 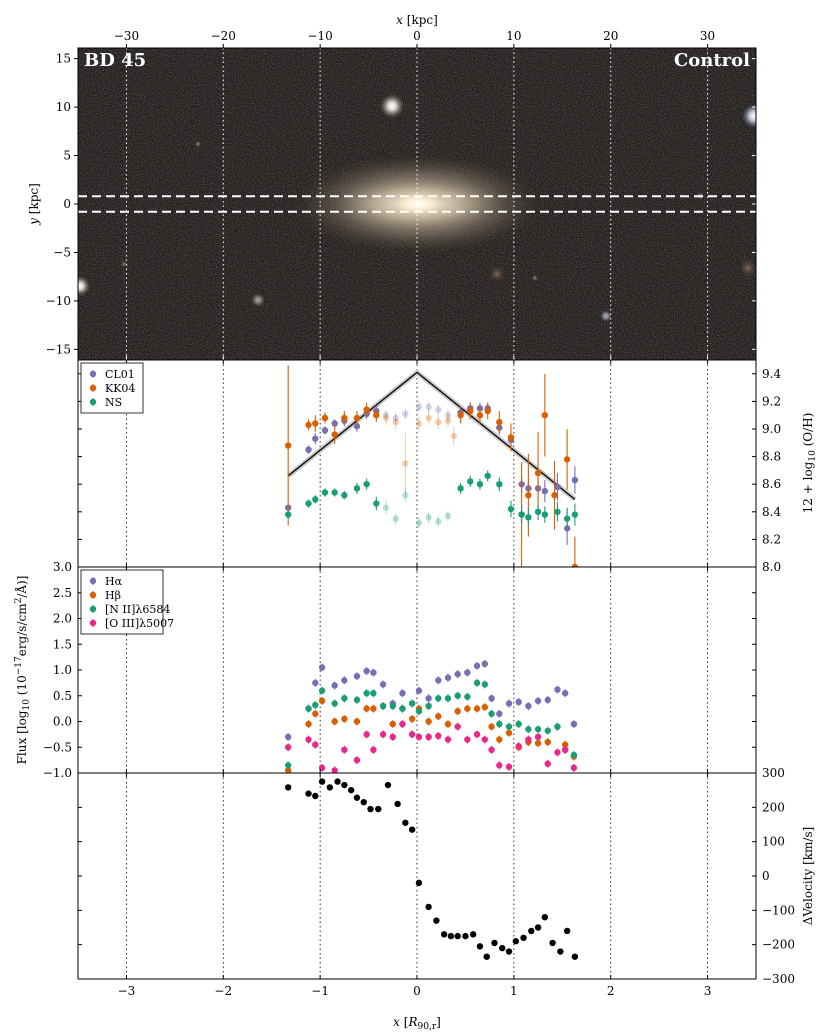 What do you see at coordinates (113, 595) in the screenshot?
I see `legend-label: Hβ` at bounding box center [113, 595].